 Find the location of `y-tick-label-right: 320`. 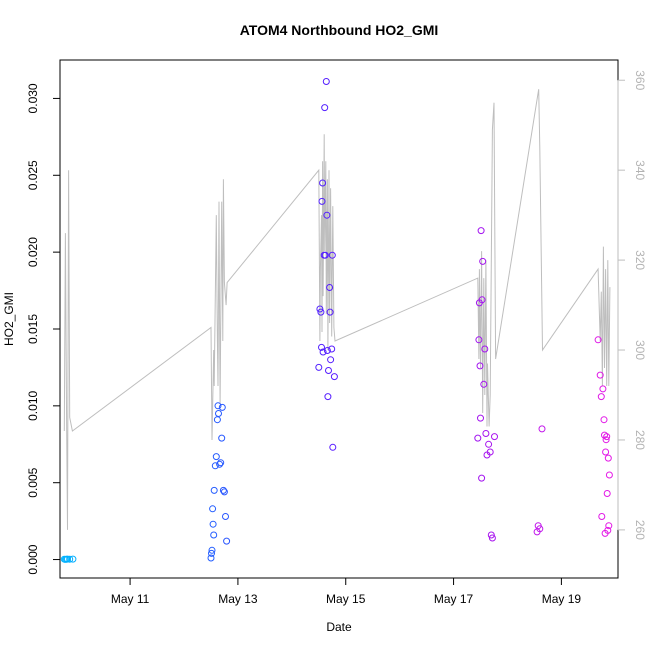

y-tick-label-right: 320 is located at coordinates (640, 260).